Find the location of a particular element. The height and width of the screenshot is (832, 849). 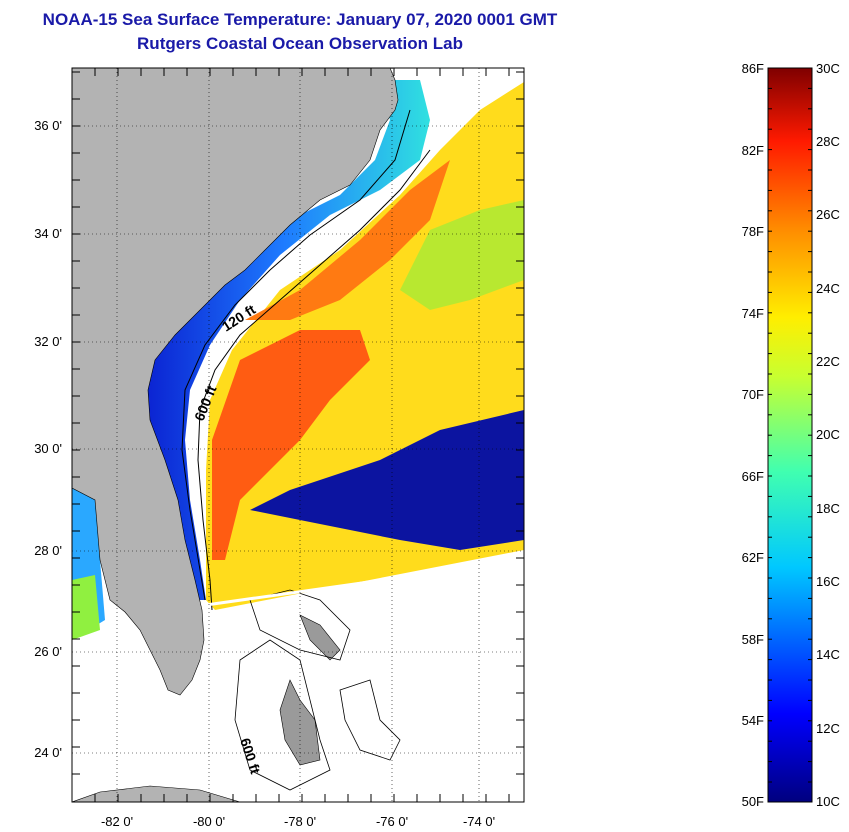

colorbar-c-label: 30C is located at coordinates (828, 68).